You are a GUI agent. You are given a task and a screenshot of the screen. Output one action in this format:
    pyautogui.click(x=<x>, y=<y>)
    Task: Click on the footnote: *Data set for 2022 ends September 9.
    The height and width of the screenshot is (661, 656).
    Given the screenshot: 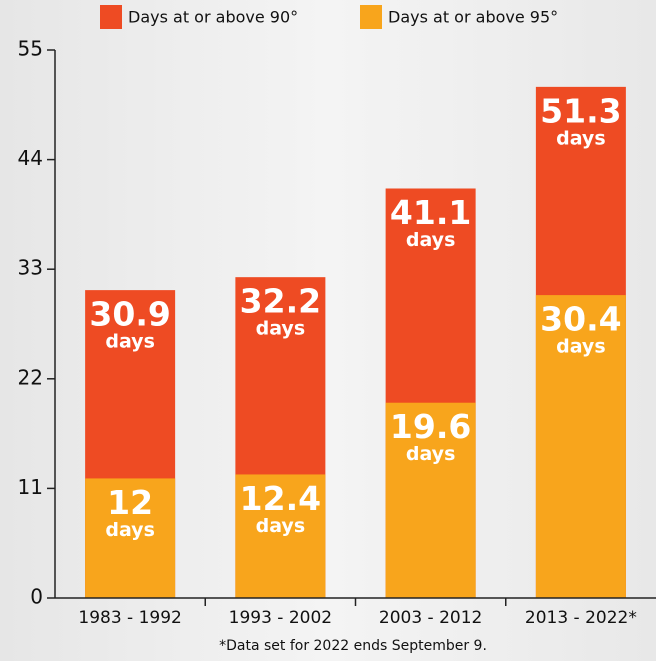 What is the action you would take?
    pyautogui.click(x=353, y=646)
    